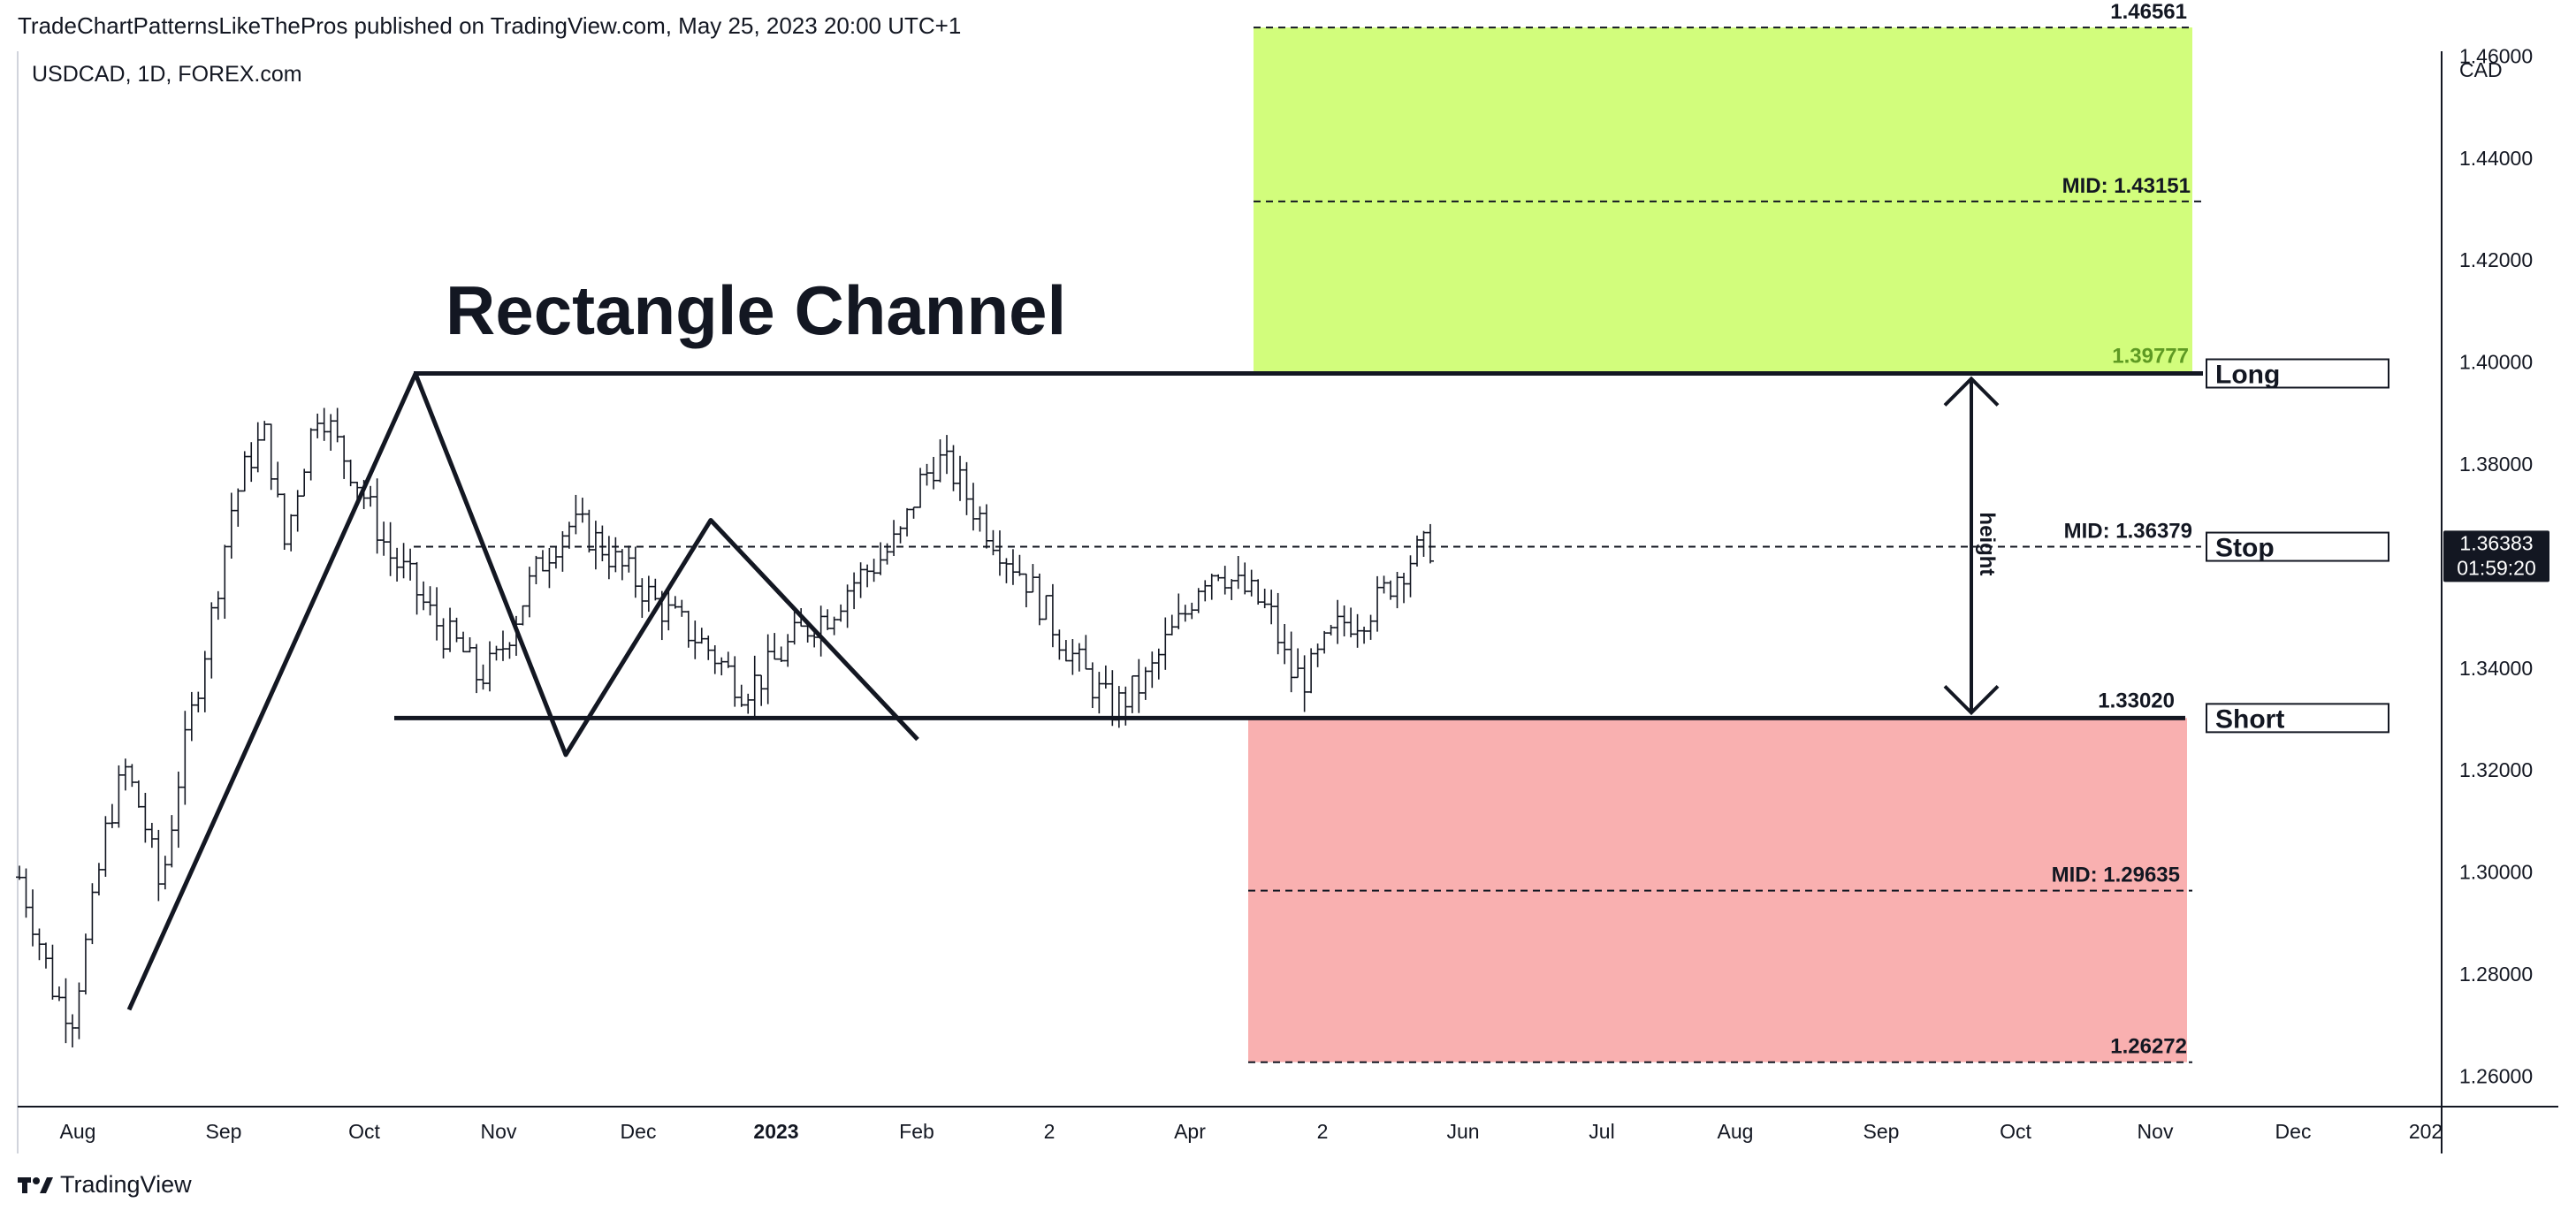  Describe the element at coordinates (2245, 548) in the screenshot. I see `stop-tag-text: Stop` at that location.